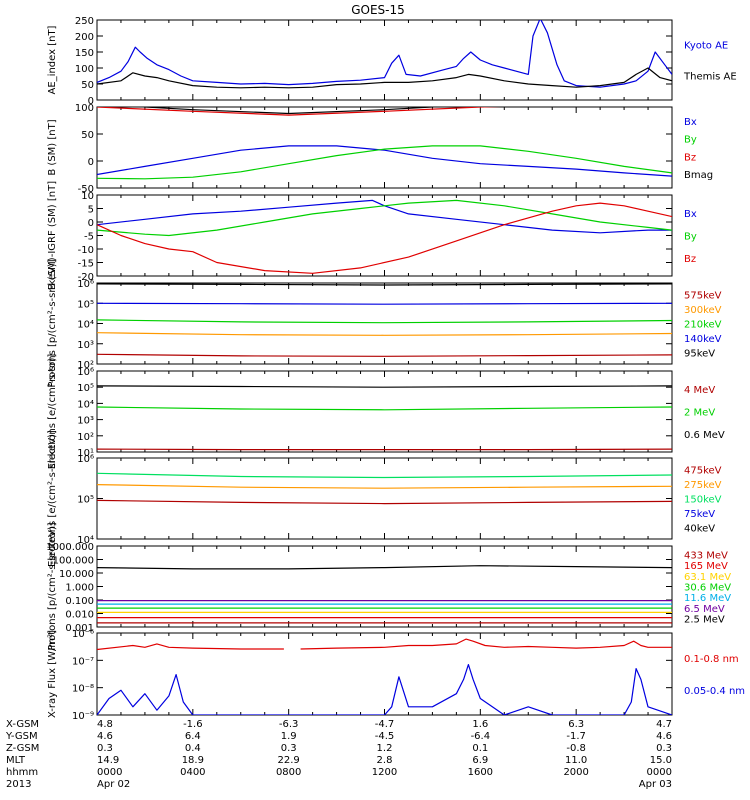  I want to click on legend-entry: 300keV, so click(703, 310).